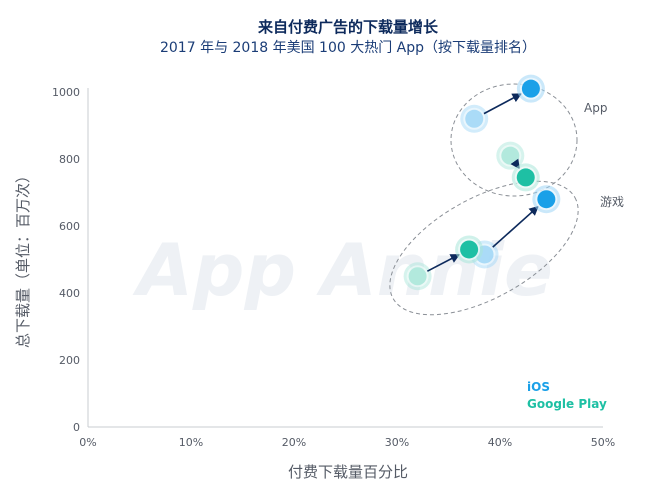  What do you see at coordinates (342, 270) in the screenshot?
I see `watermark: App Annie` at bounding box center [342, 270].